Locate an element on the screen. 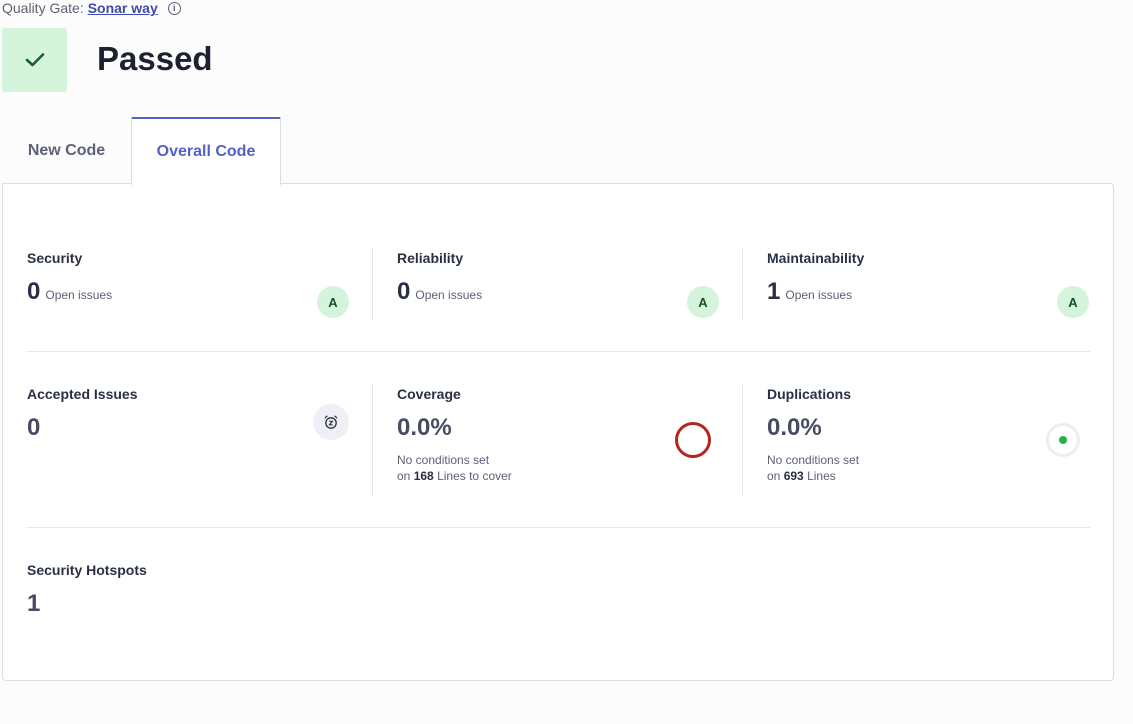  reliability-count: 0 is located at coordinates (404, 291).